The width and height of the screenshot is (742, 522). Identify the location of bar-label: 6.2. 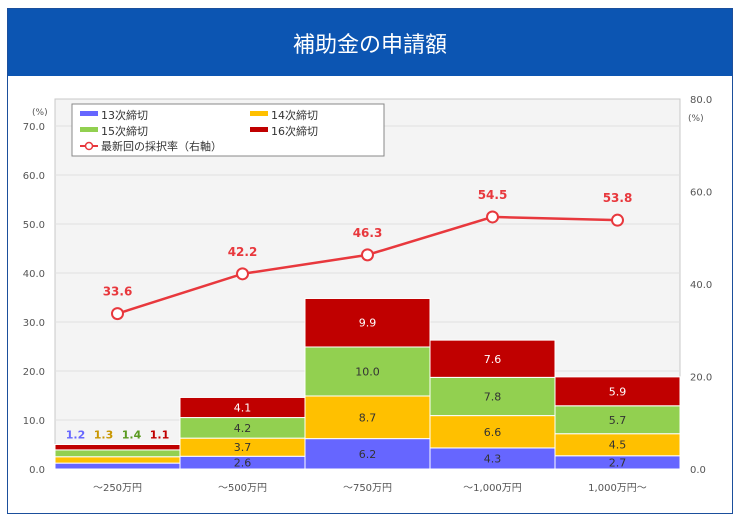
(368, 454).